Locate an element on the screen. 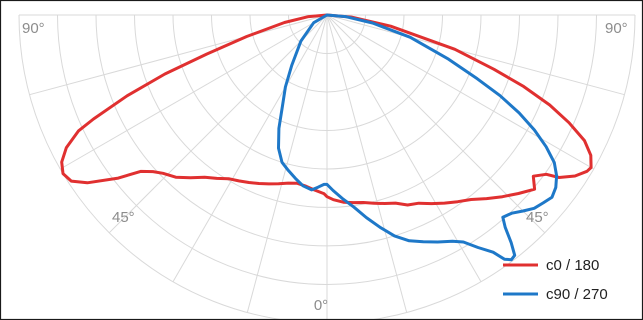 This screenshot has width=643, height=320. tick-label-0: 0° is located at coordinates (321, 305).